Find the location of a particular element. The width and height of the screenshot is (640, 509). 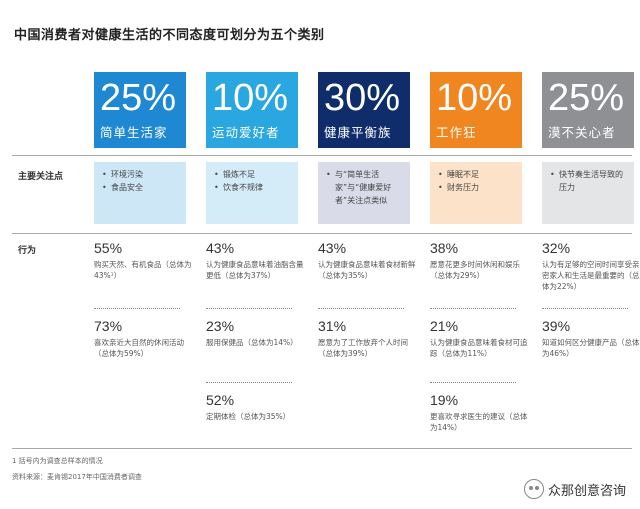

stat-value: 52% is located at coordinates (220, 400).